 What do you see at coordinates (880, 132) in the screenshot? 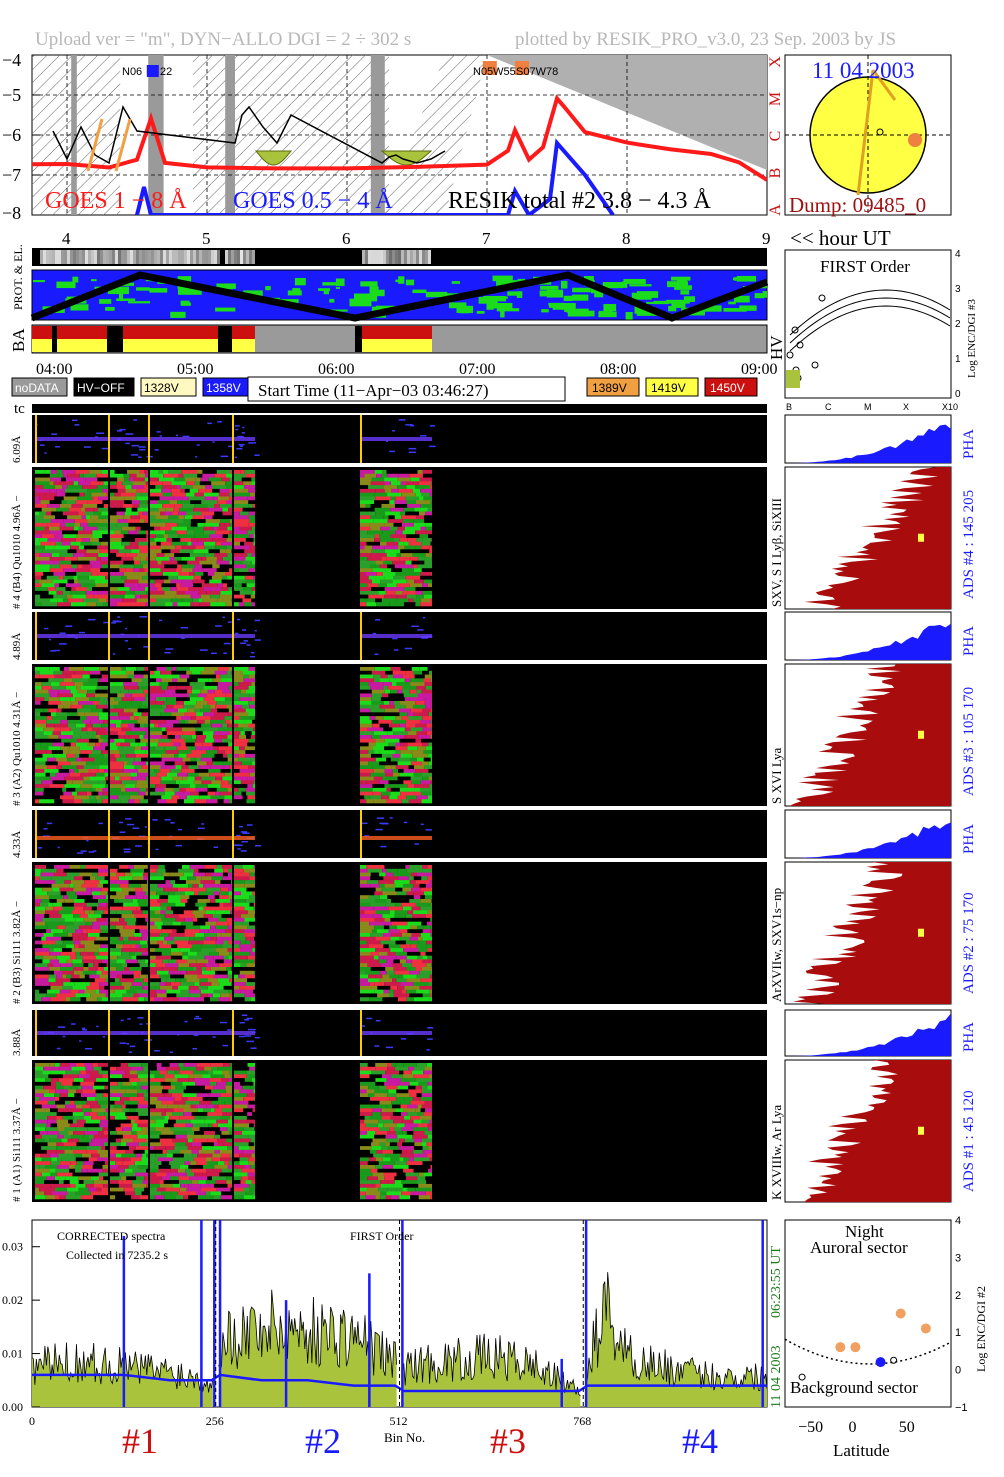
I see `subsatellite-point` at bounding box center [880, 132].